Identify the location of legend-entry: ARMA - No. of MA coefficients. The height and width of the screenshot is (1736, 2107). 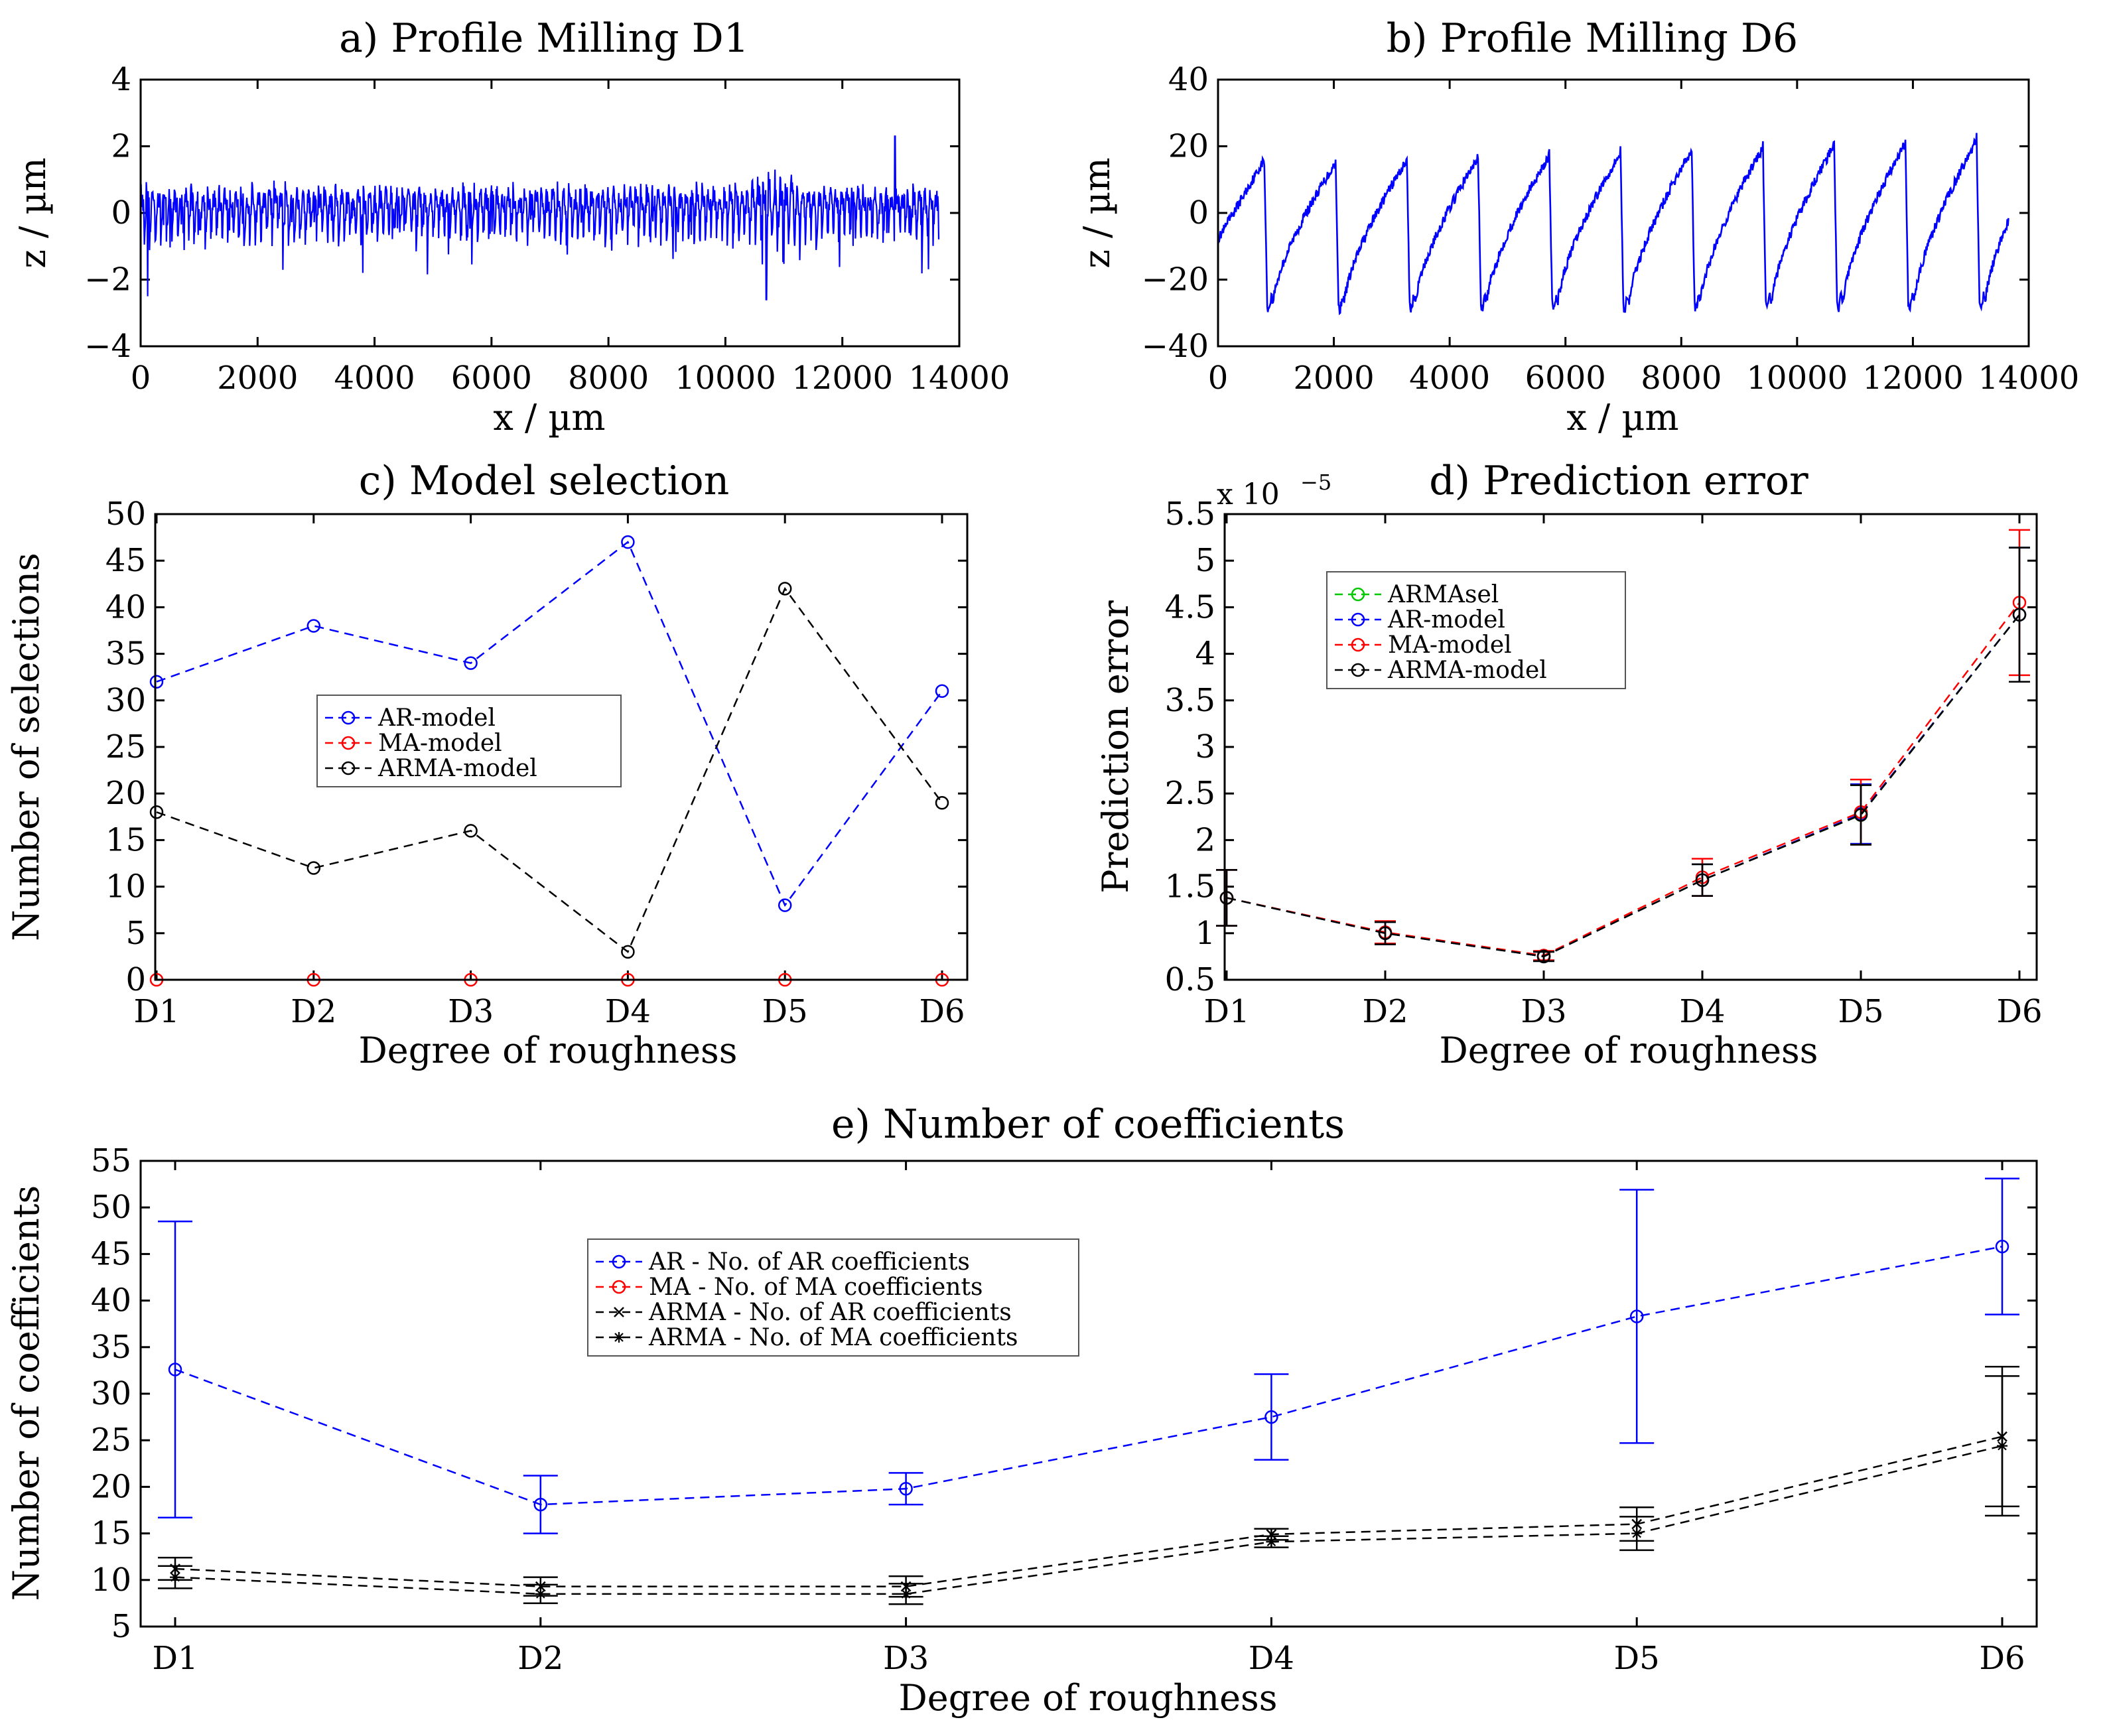
(807, 1337).